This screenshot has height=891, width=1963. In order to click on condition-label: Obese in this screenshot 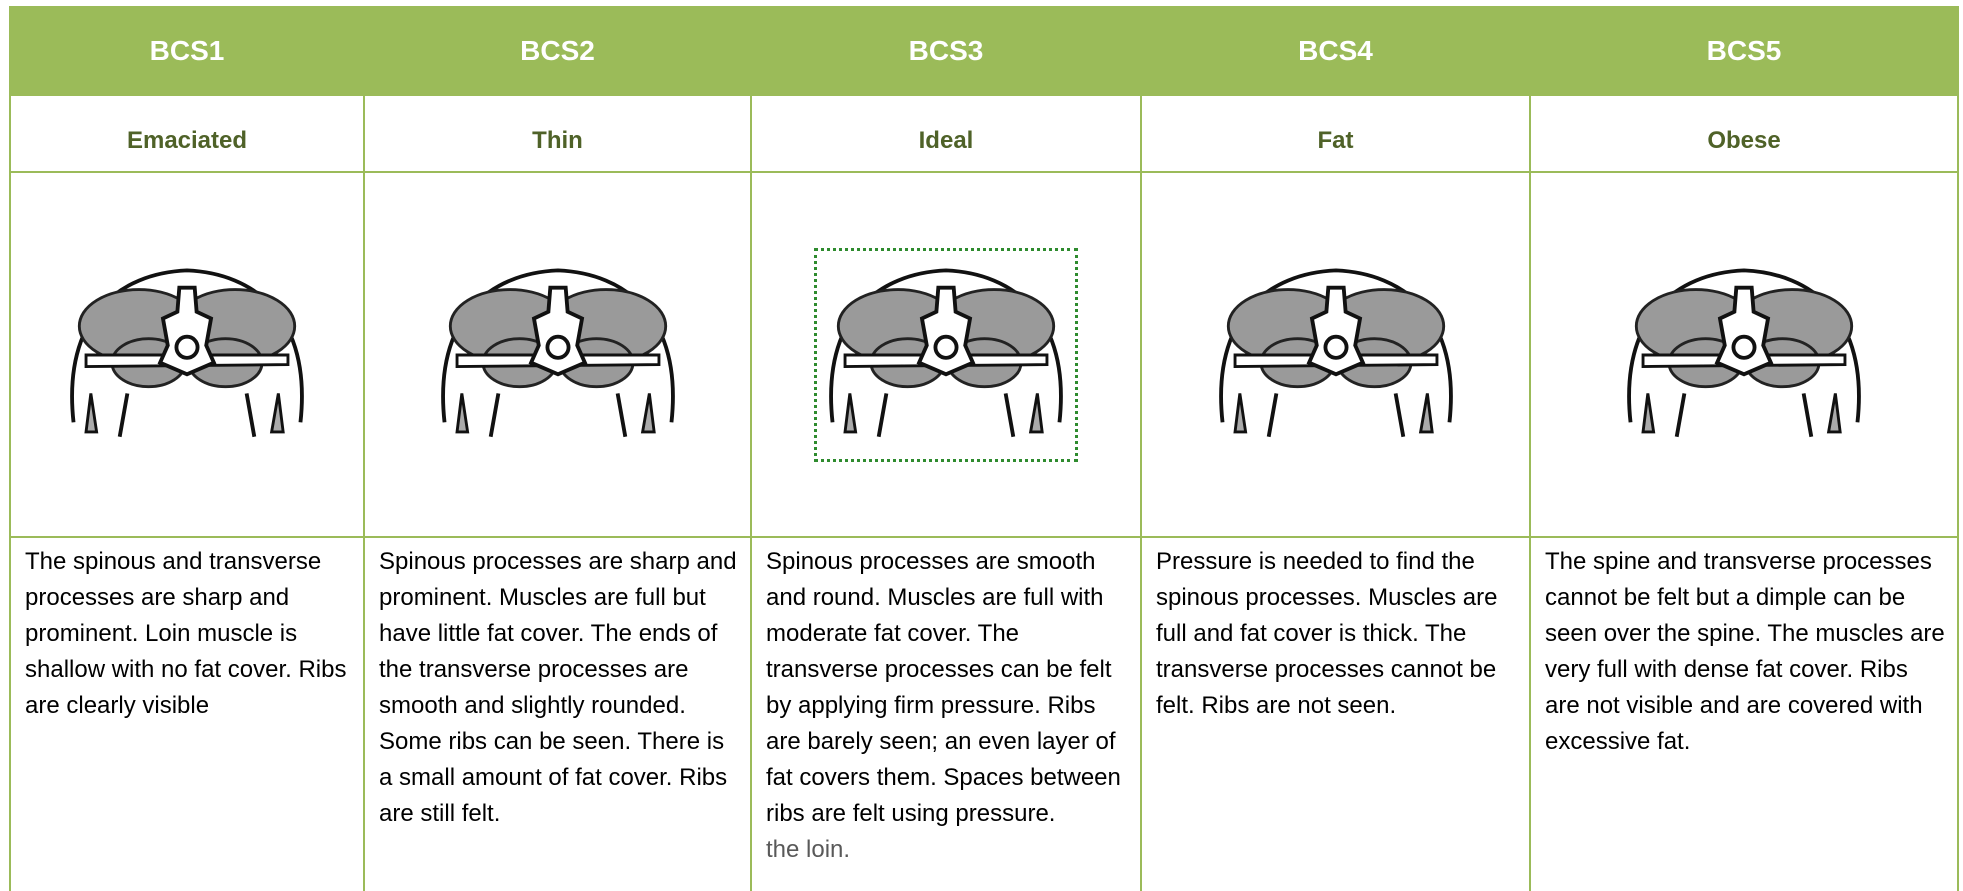, I will do `click(1744, 134)`.